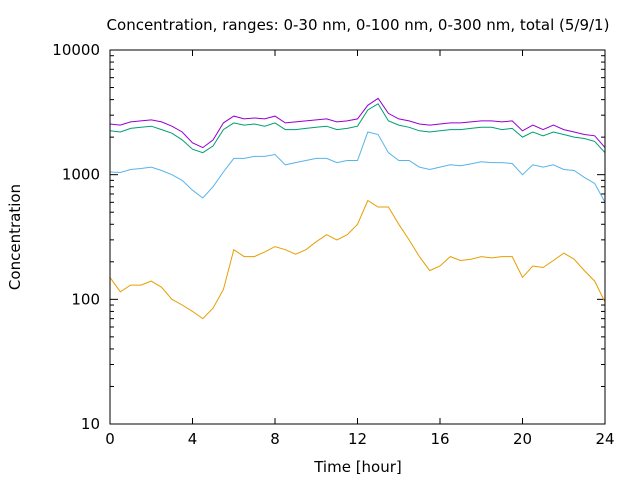  Describe the element at coordinates (604, 439) in the screenshot. I see `x-tick-label: 24` at that location.